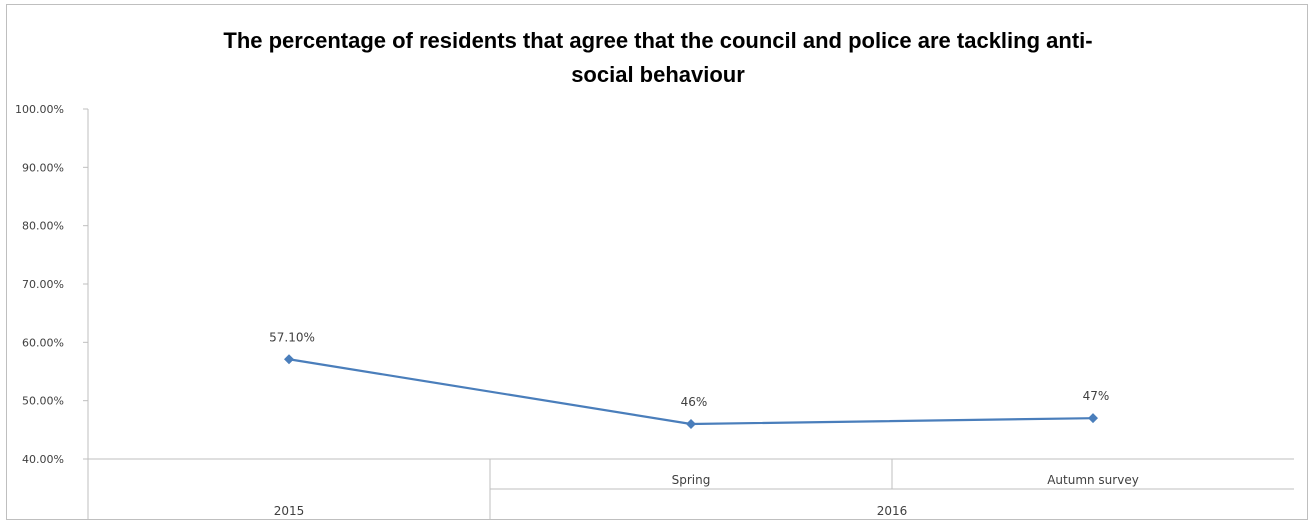 The height and width of the screenshot is (524, 1316). I want to click on y-tick-label: 50.00%, so click(43, 401).